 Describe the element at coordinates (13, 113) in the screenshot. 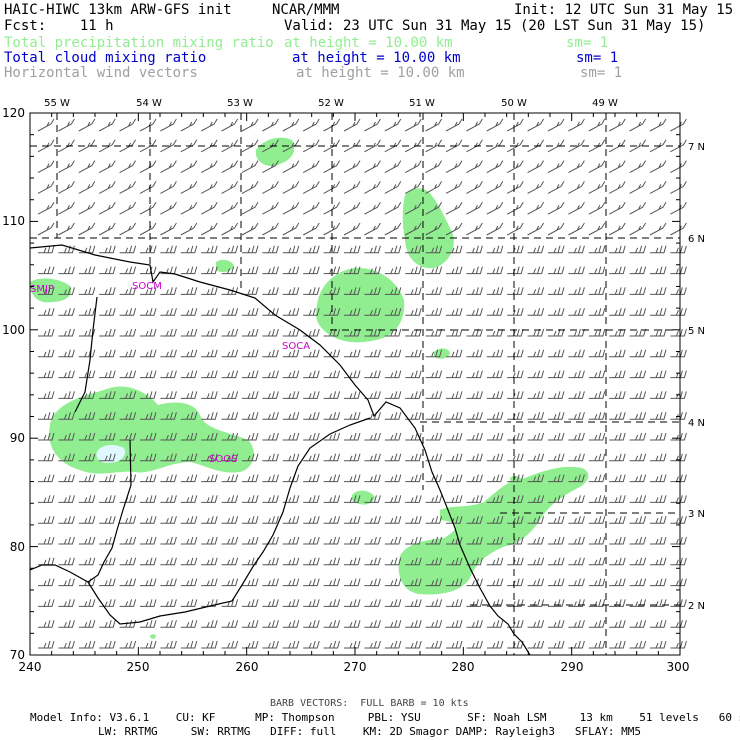

I see `y-tick-label: 120` at that location.